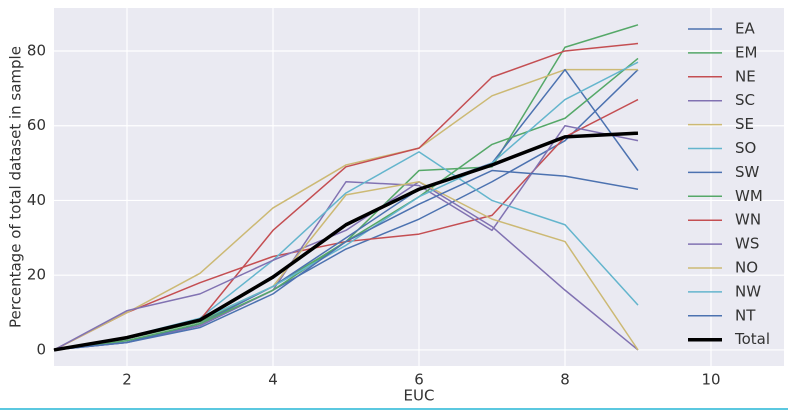  Describe the element at coordinates (36, 125) in the screenshot. I see `y-tick-label: 60` at that location.